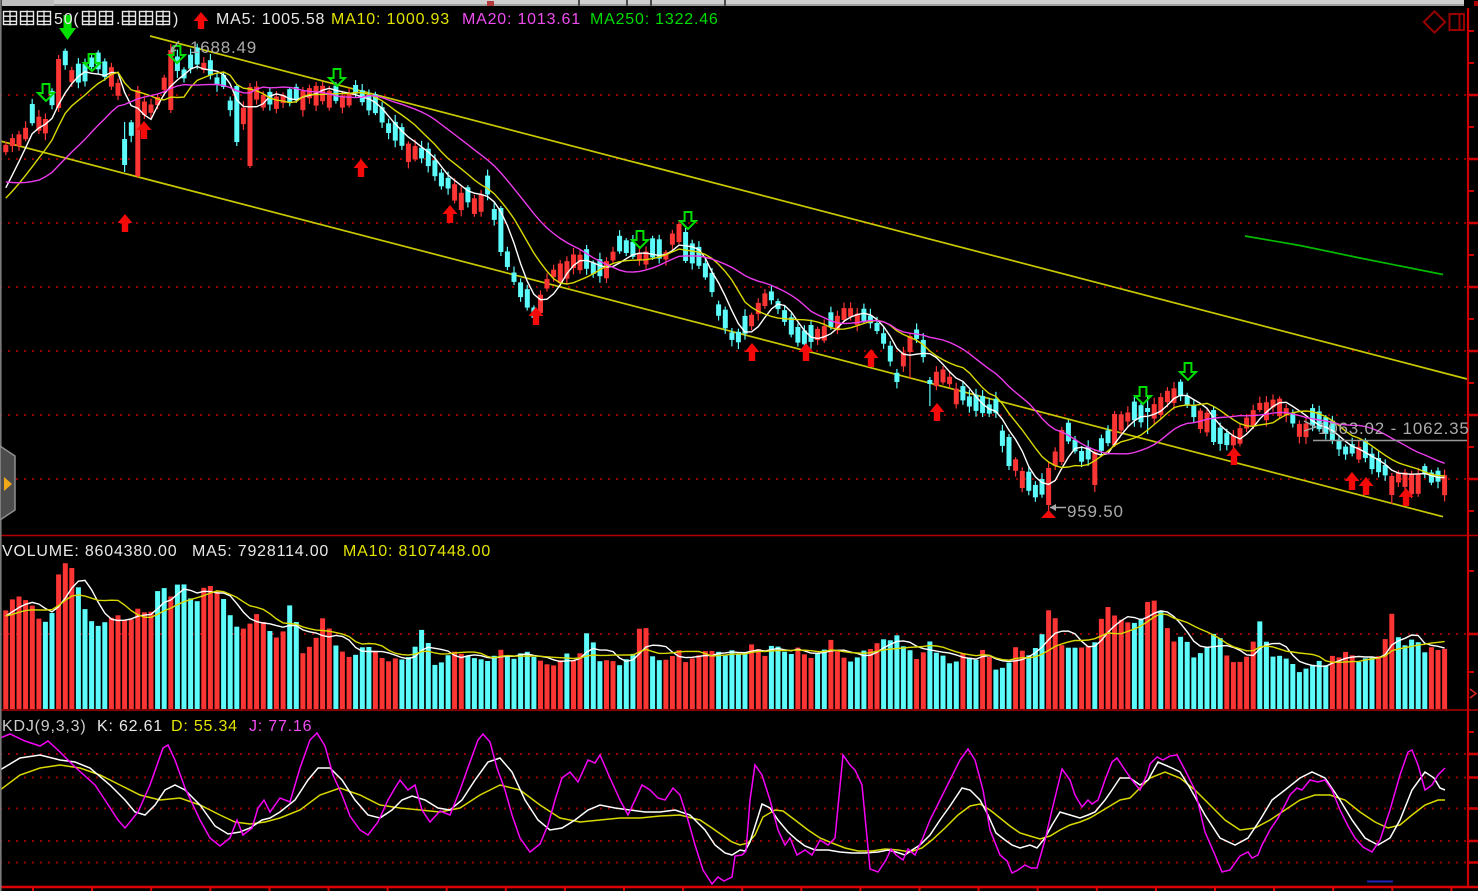 The height and width of the screenshot is (891, 1478). What do you see at coordinates (1095, 511) in the screenshot?
I see `svg-text: 959.50` at bounding box center [1095, 511].